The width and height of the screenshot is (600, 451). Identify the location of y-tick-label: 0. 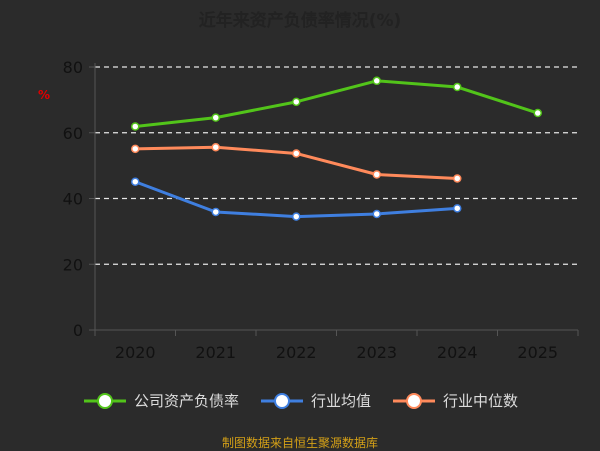
(78, 330).